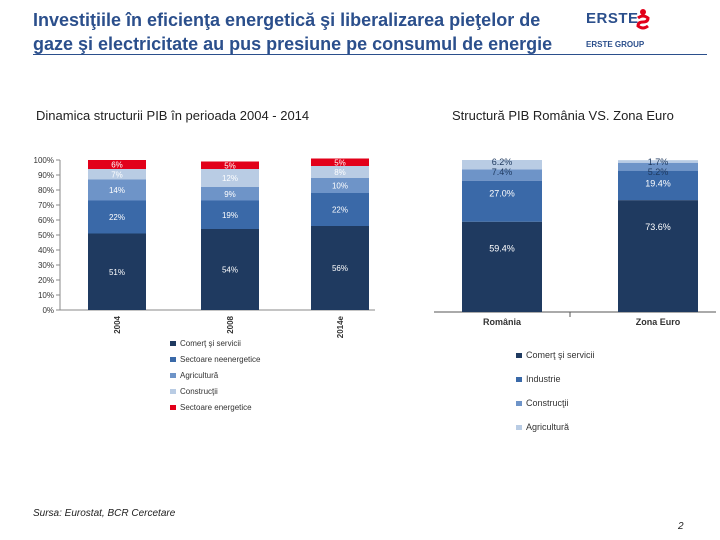  What do you see at coordinates (502, 322) in the screenshot?
I see `x-tick-label: România` at bounding box center [502, 322].